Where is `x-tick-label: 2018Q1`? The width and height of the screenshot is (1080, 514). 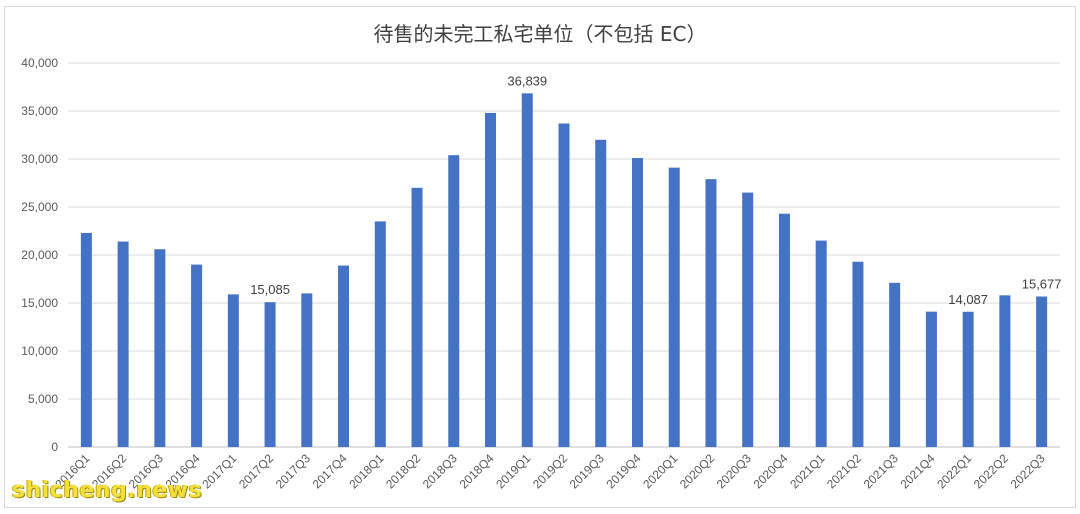 x-tick-label: 2018Q1 is located at coordinates (366, 471).